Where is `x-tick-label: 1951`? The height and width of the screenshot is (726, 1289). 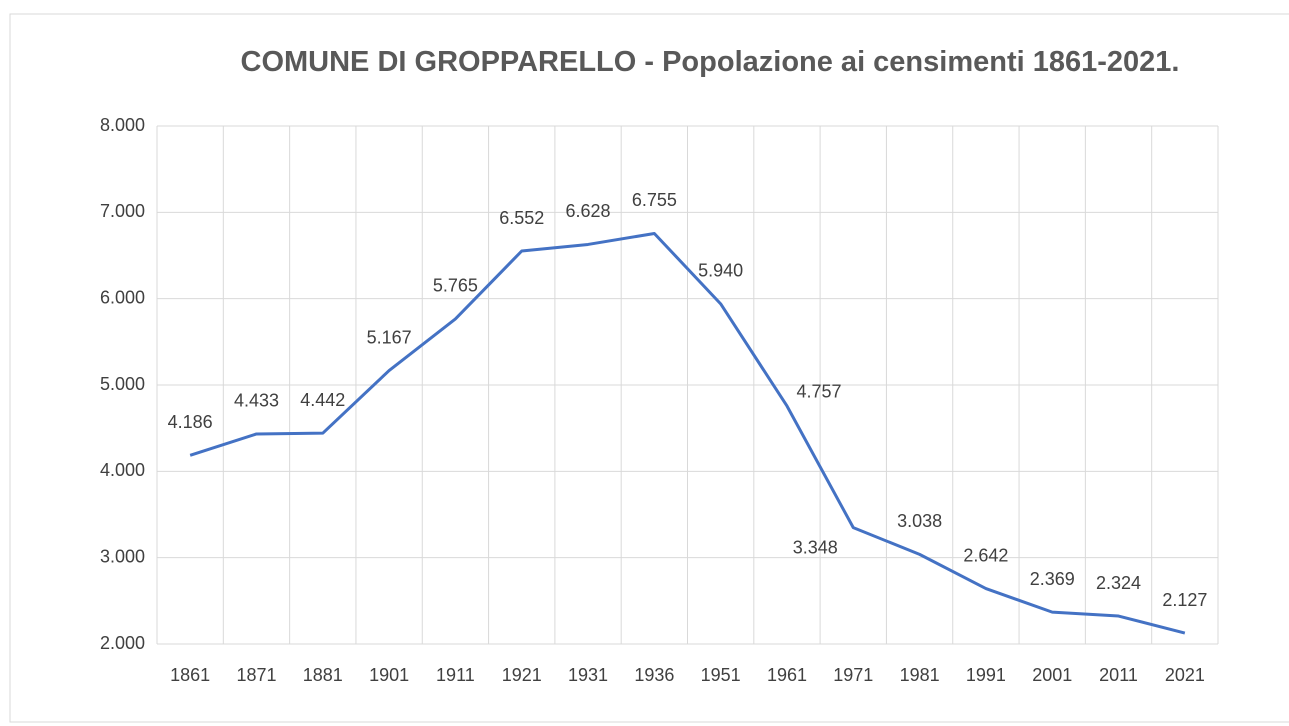 x-tick-label: 1951 is located at coordinates (721, 675).